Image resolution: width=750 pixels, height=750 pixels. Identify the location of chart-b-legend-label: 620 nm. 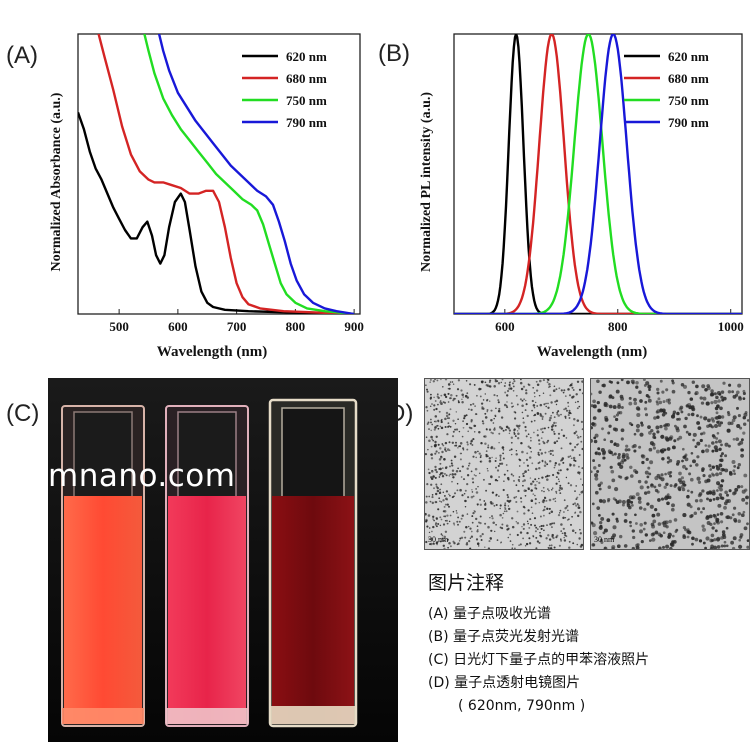
(688, 56).